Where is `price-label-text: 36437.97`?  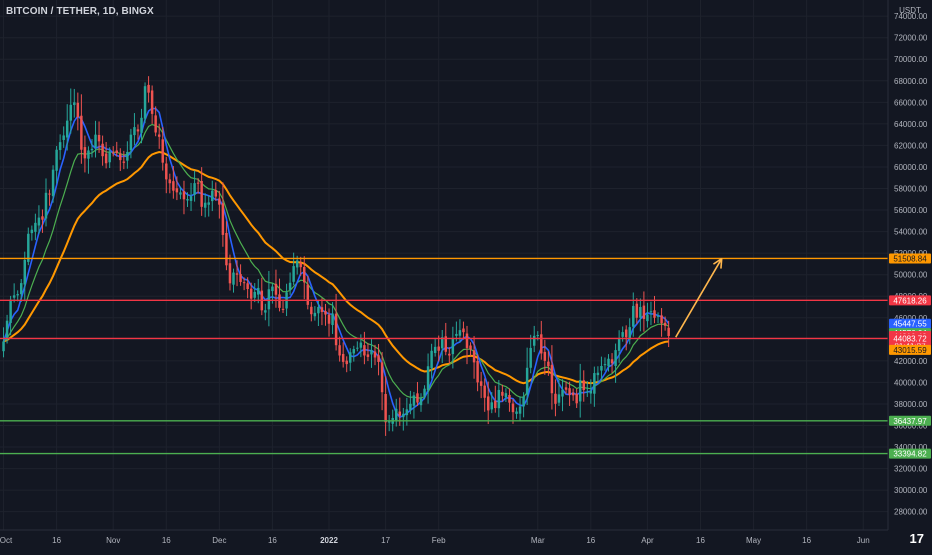
price-label-text: 36437.97 is located at coordinates (910, 421).